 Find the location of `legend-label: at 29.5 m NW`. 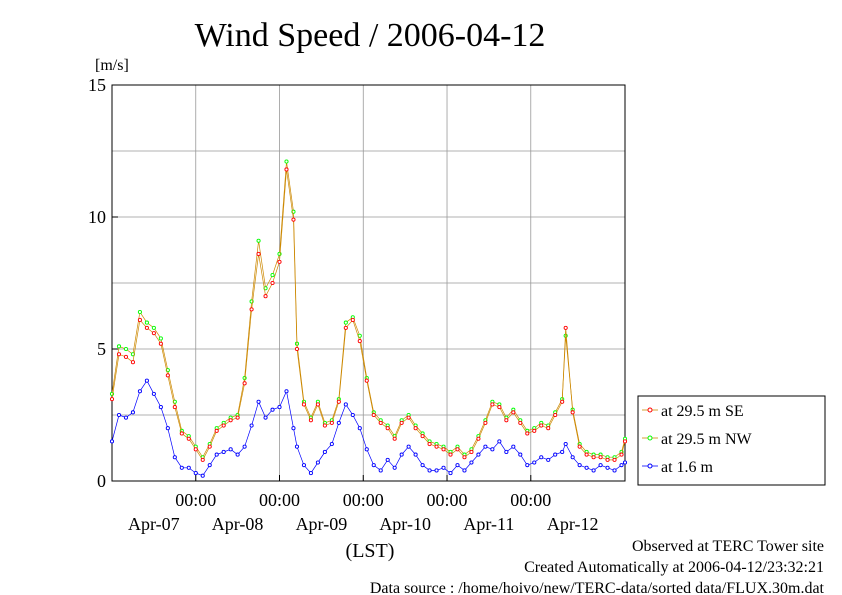

legend-label: at 29.5 m NW is located at coordinates (707, 439).